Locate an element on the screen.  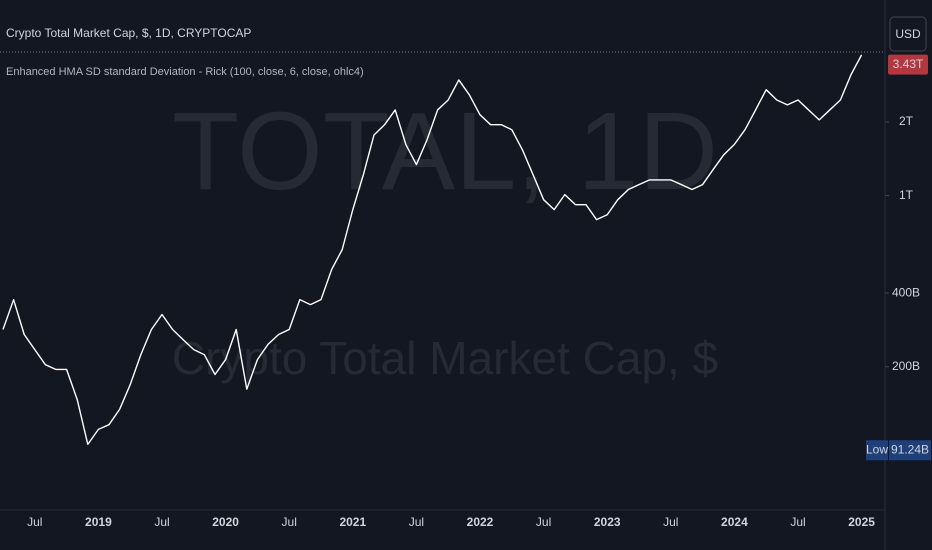
watermark-name: Crypto Total Market Cap, $ is located at coordinates (445, 358).